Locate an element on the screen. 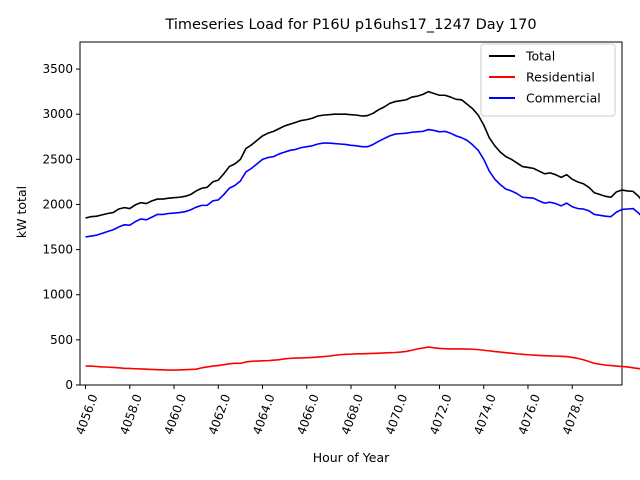 The image size is (640, 480). y-tick-label: 1500 is located at coordinates (57, 250).